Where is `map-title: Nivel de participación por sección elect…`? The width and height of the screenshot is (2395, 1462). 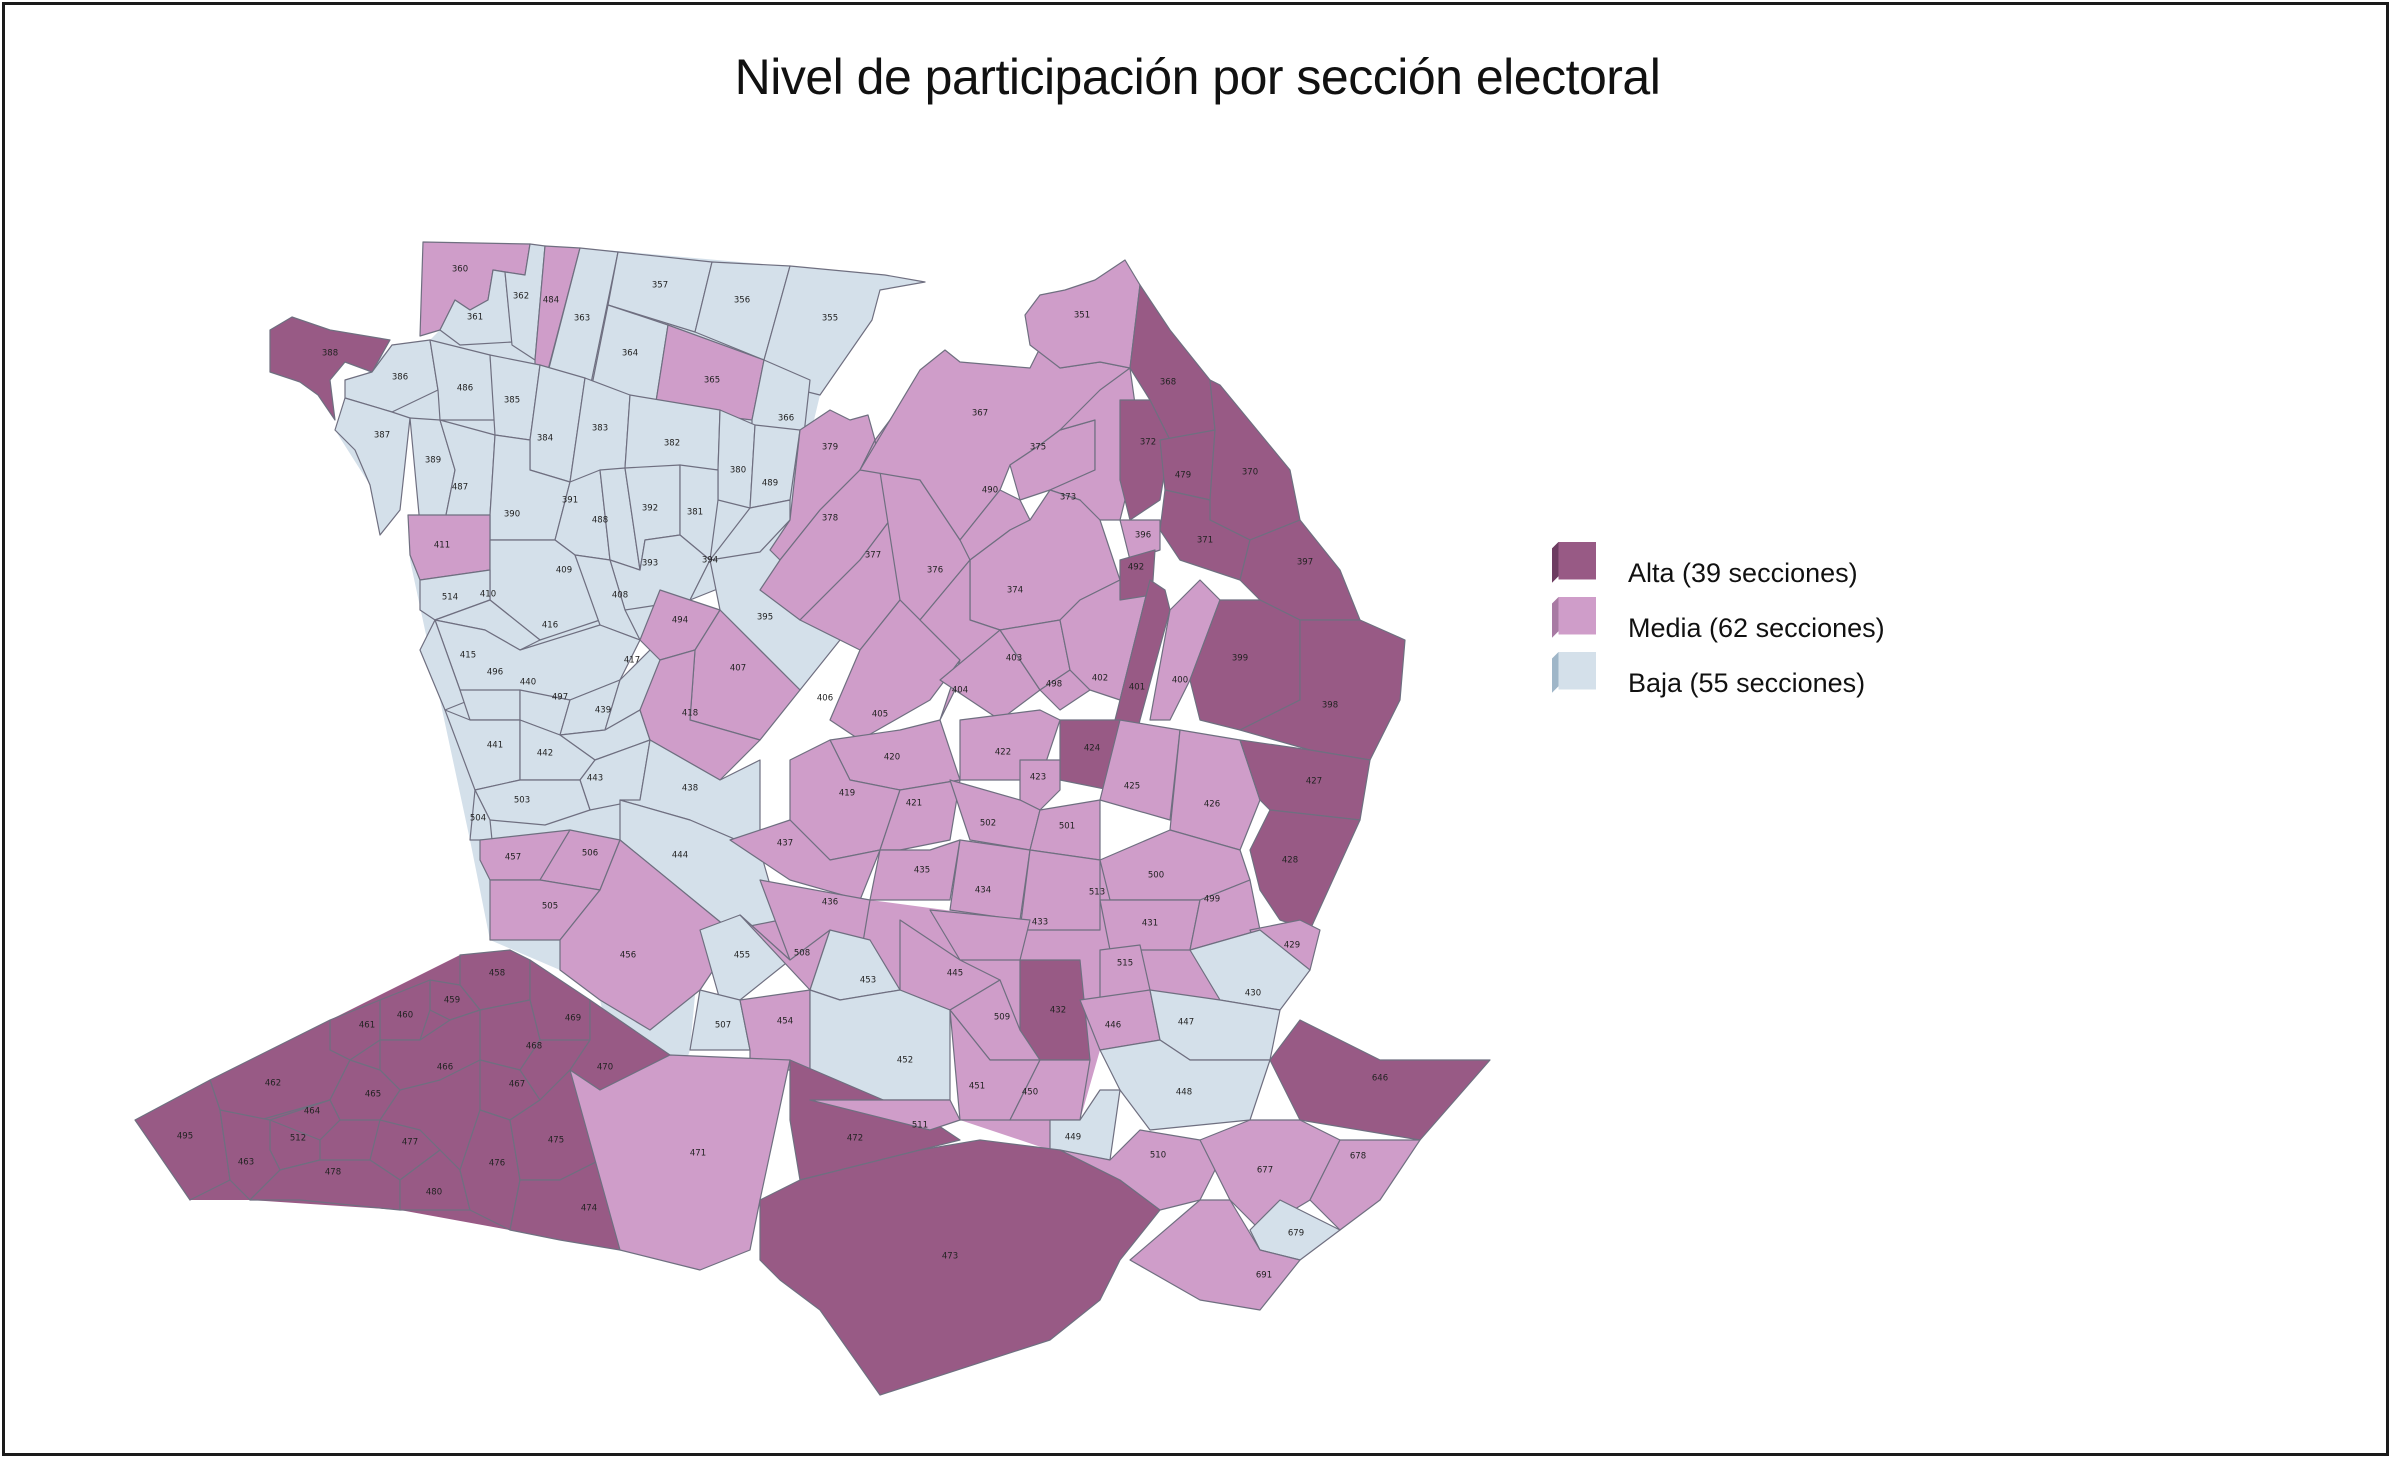
map-title: Nivel de participación por sección elect… is located at coordinates (1197, 77).